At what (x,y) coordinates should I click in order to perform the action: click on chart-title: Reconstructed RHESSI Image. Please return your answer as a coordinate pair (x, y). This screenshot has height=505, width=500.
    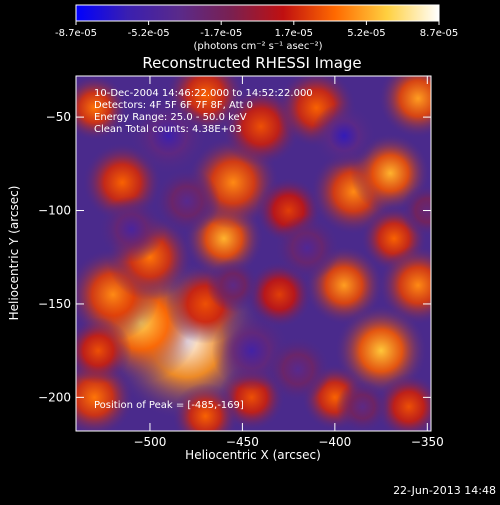
    Looking at the image, I should click on (251, 63).